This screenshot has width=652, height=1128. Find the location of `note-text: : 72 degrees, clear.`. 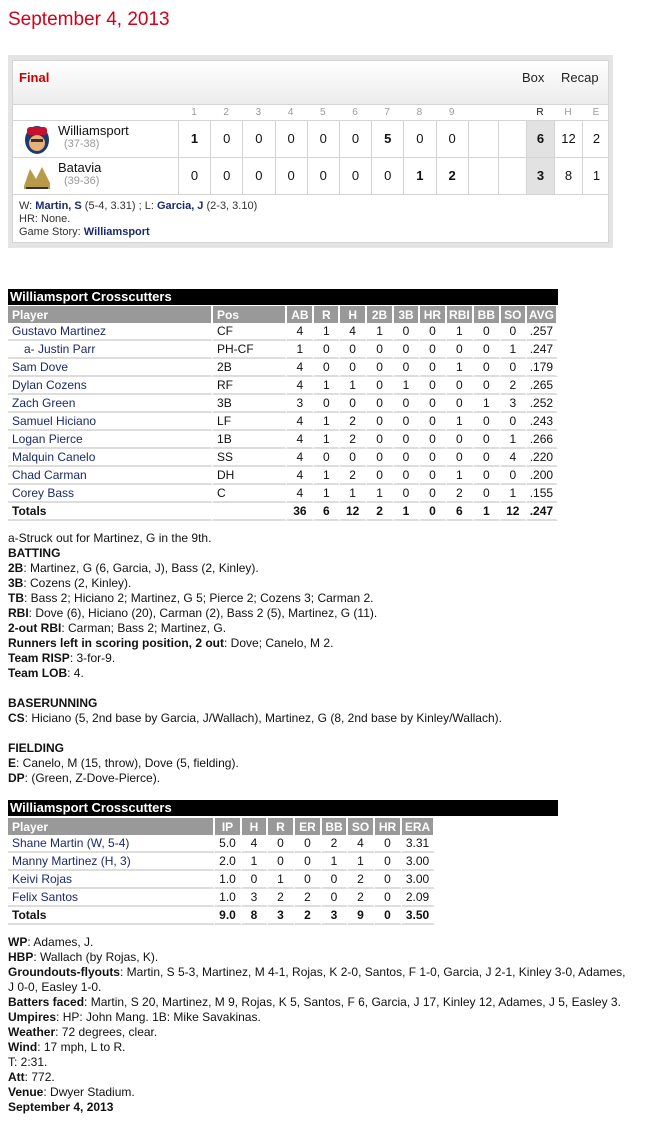

note-text: : 72 degrees, clear. is located at coordinates (106, 1032).